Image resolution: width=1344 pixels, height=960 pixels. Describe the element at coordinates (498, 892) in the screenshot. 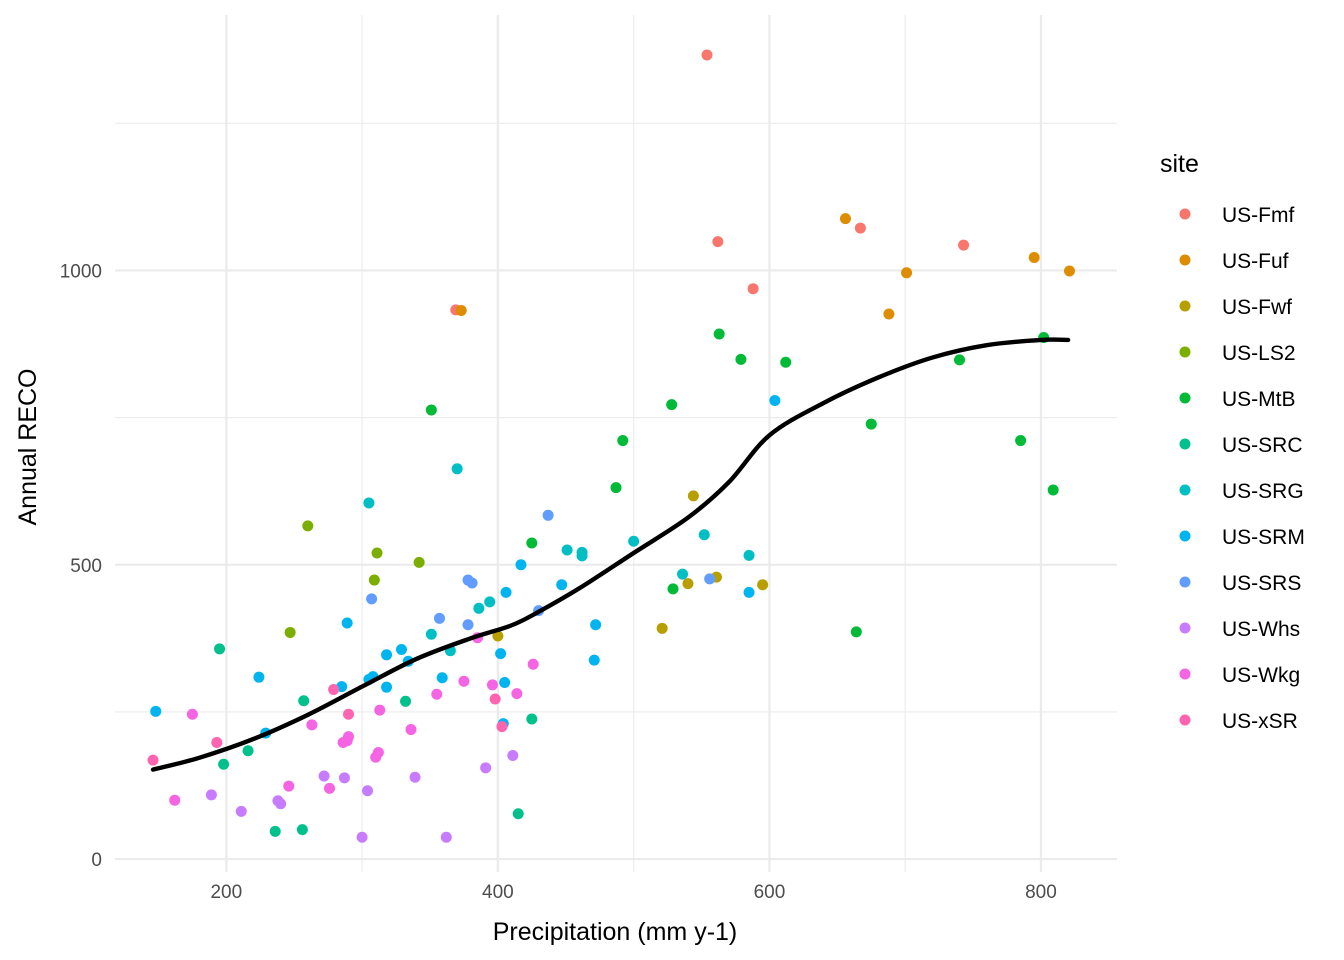

I see `x-tick-label: 400` at that location.